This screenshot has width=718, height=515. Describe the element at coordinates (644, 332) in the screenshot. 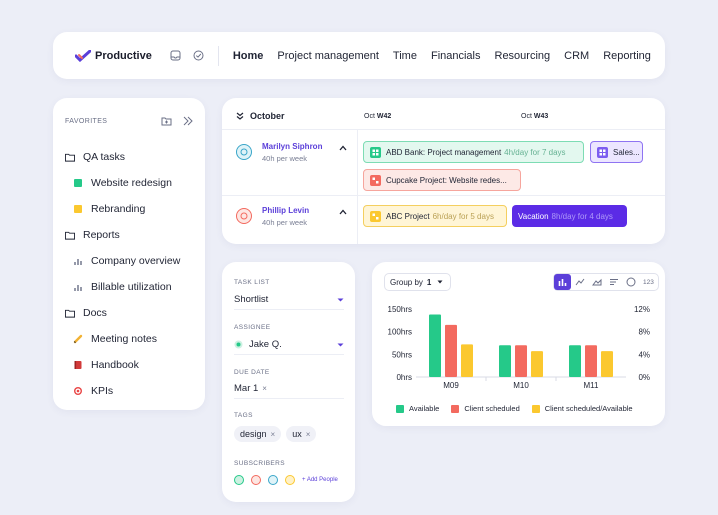

I see `y2-tick-label: 8%` at that location.